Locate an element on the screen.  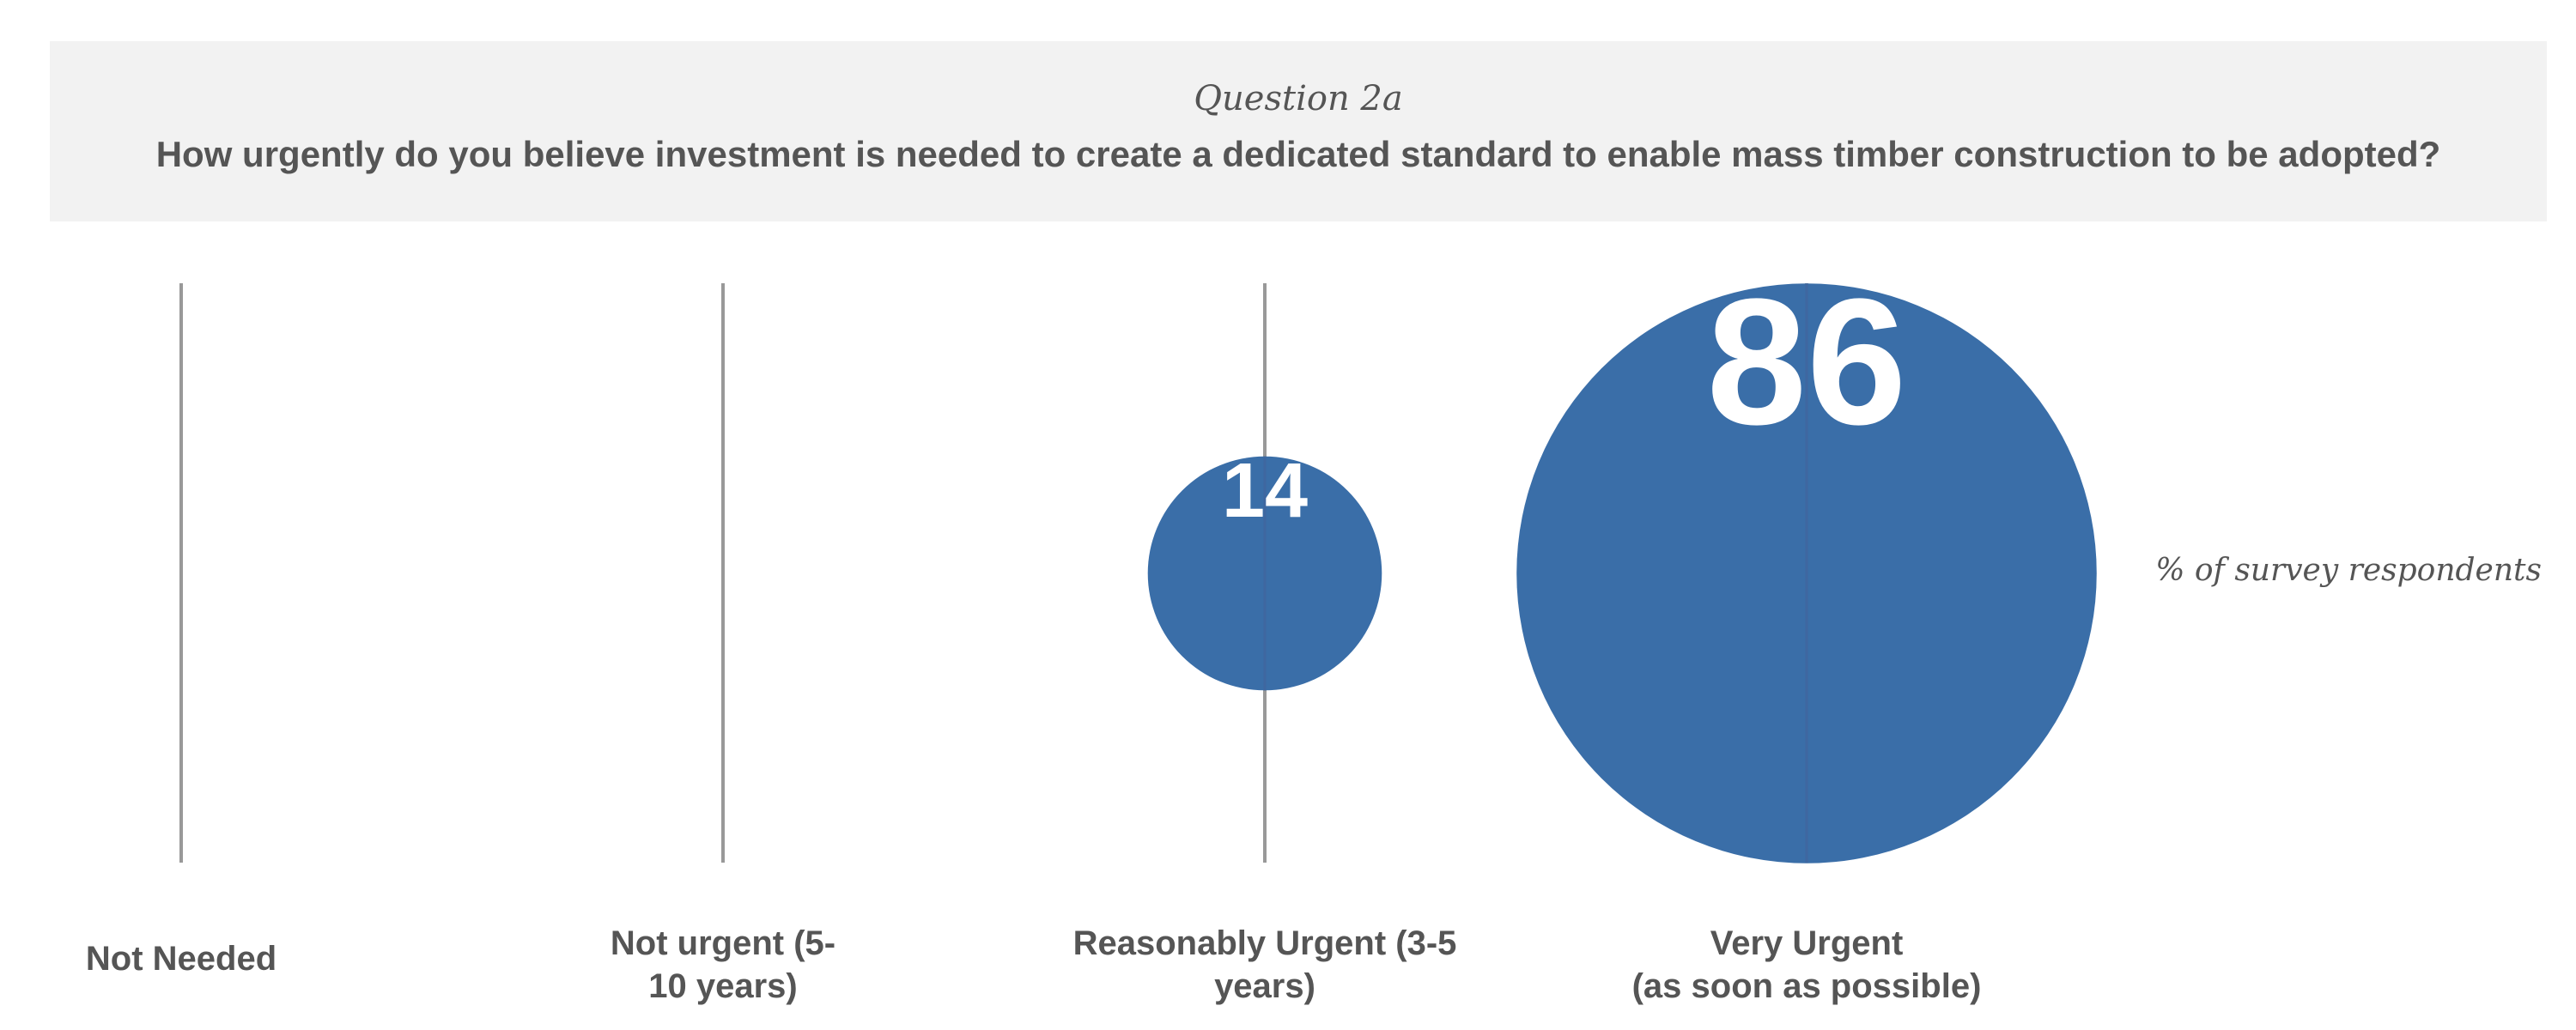
category-label-3: Reasonably Urgent (3-5 years) is located at coordinates (1265, 964).